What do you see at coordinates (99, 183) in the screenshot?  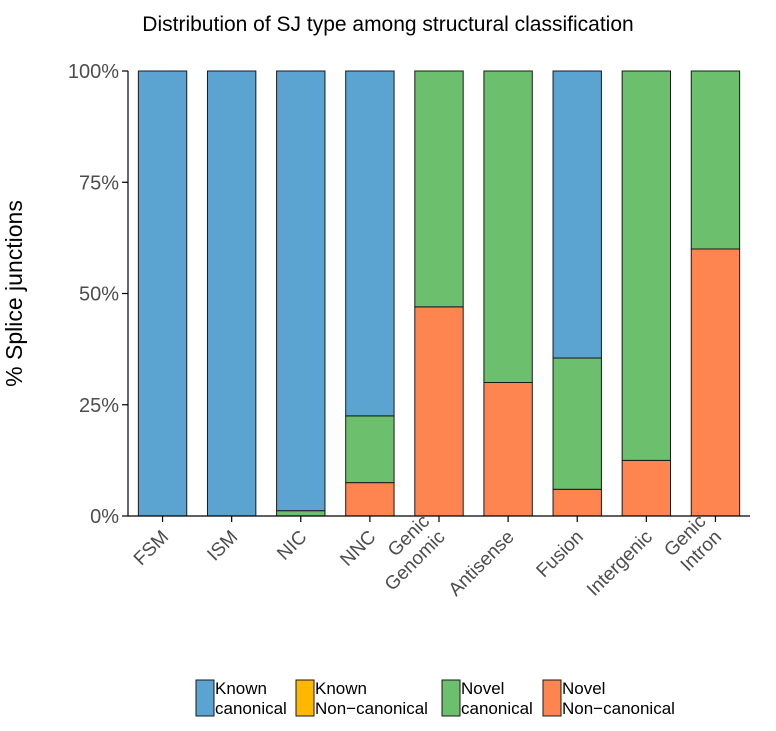 I see `y-tick-label: 75%` at bounding box center [99, 183].